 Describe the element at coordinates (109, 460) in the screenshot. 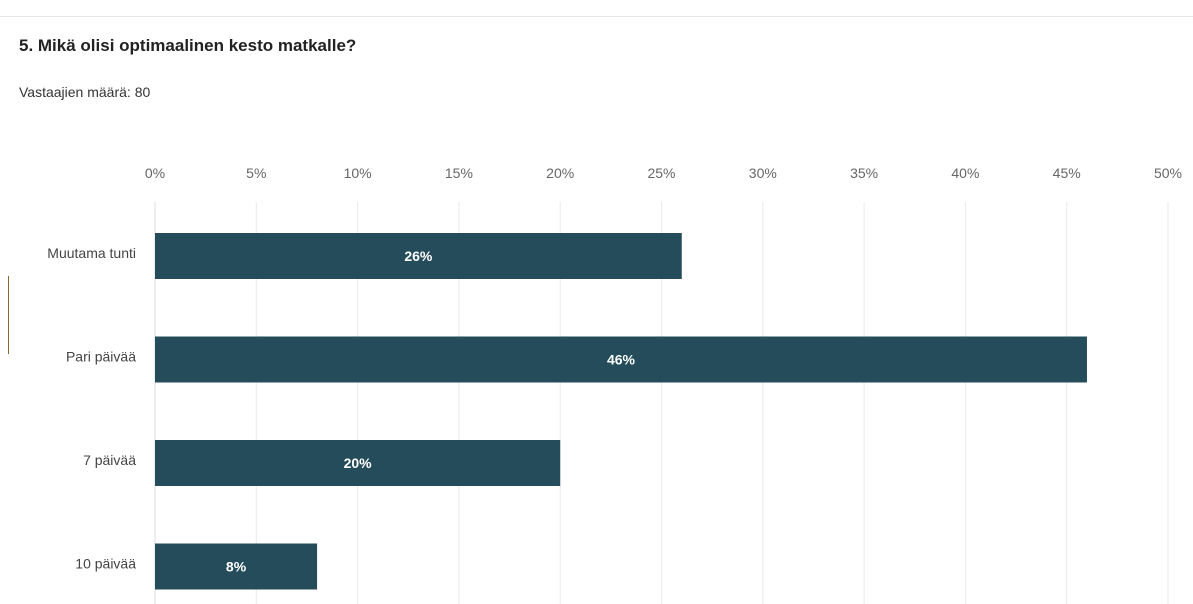

I see `category-label: 7 päivää` at that location.